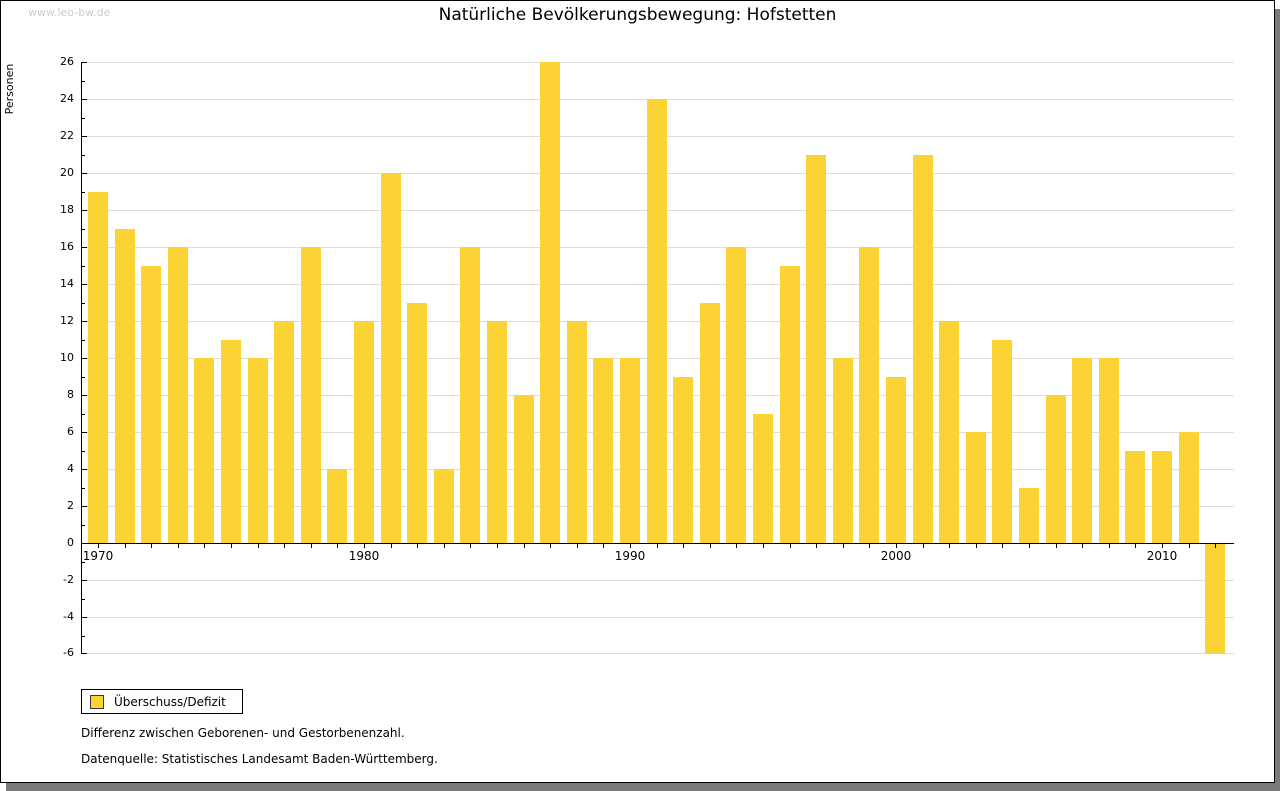 This screenshot has height=791, width=1280. What do you see at coordinates (657, 321) in the screenshot?
I see `bar-1991` at bounding box center [657, 321].